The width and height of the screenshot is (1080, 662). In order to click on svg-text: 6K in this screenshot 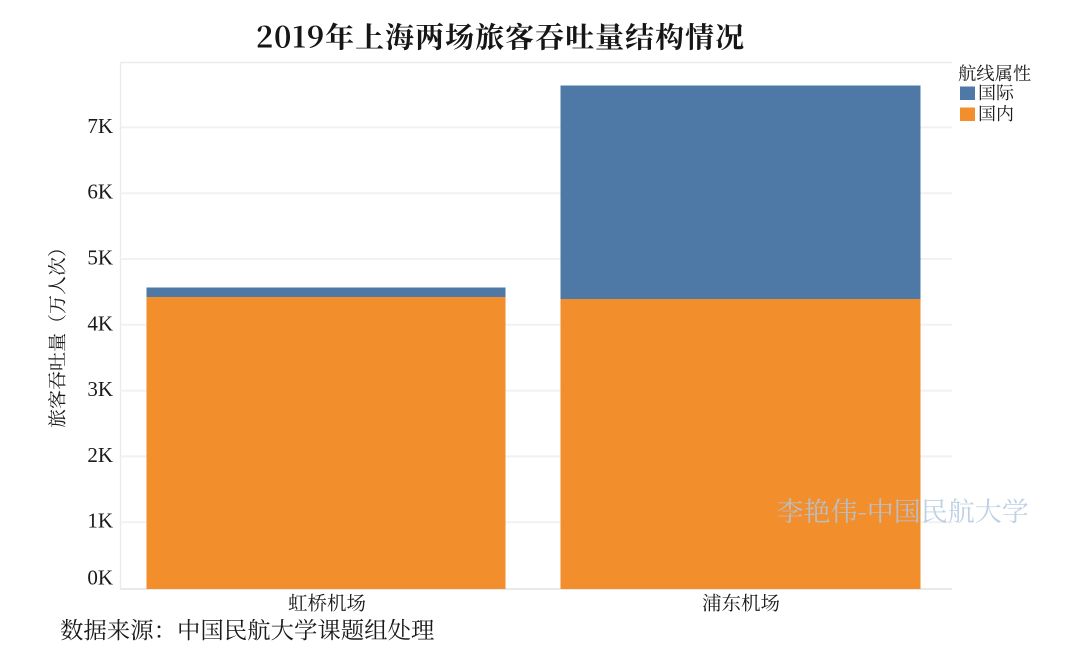, I will do `click(100, 192)`.